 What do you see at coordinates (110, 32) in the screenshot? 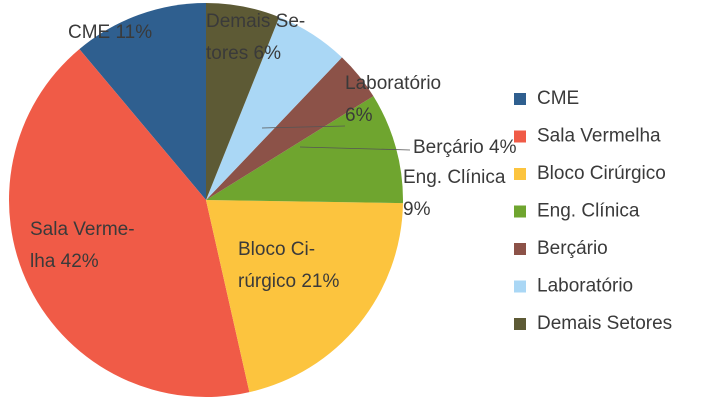
I see `data-label: CME 11%` at bounding box center [110, 32].